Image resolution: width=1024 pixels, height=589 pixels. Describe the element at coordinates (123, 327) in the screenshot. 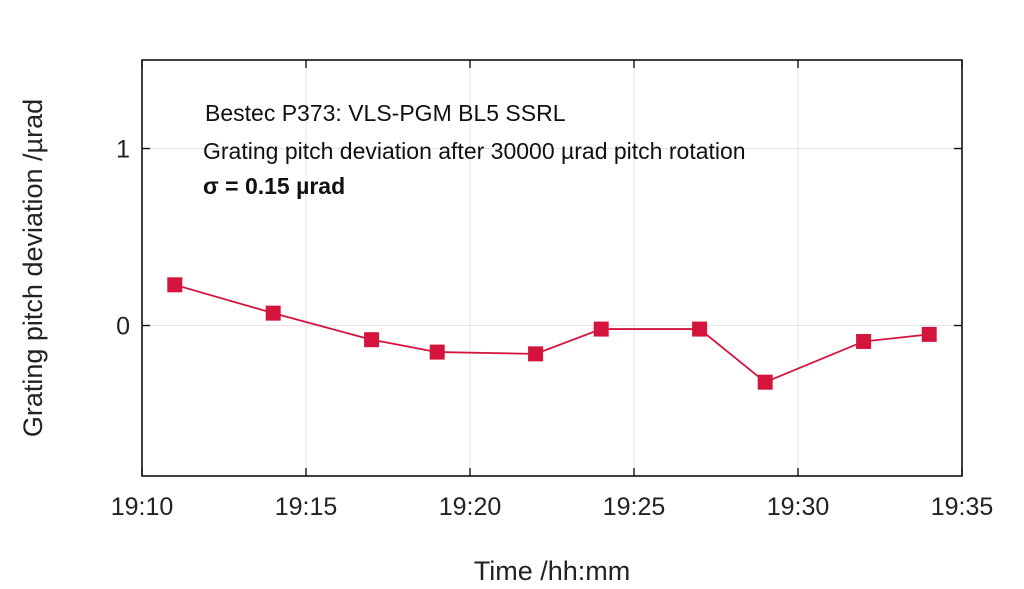

I see `y-tick-label: 0` at that location.